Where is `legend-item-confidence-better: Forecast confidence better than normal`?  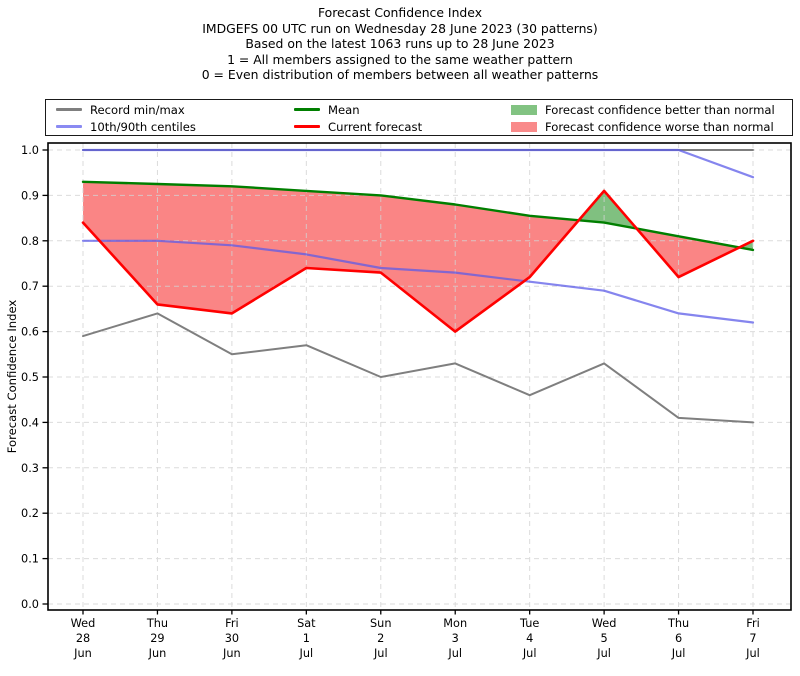
legend-item-confidence-better: Forecast confidence better than normal is located at coordinates (643, 110).